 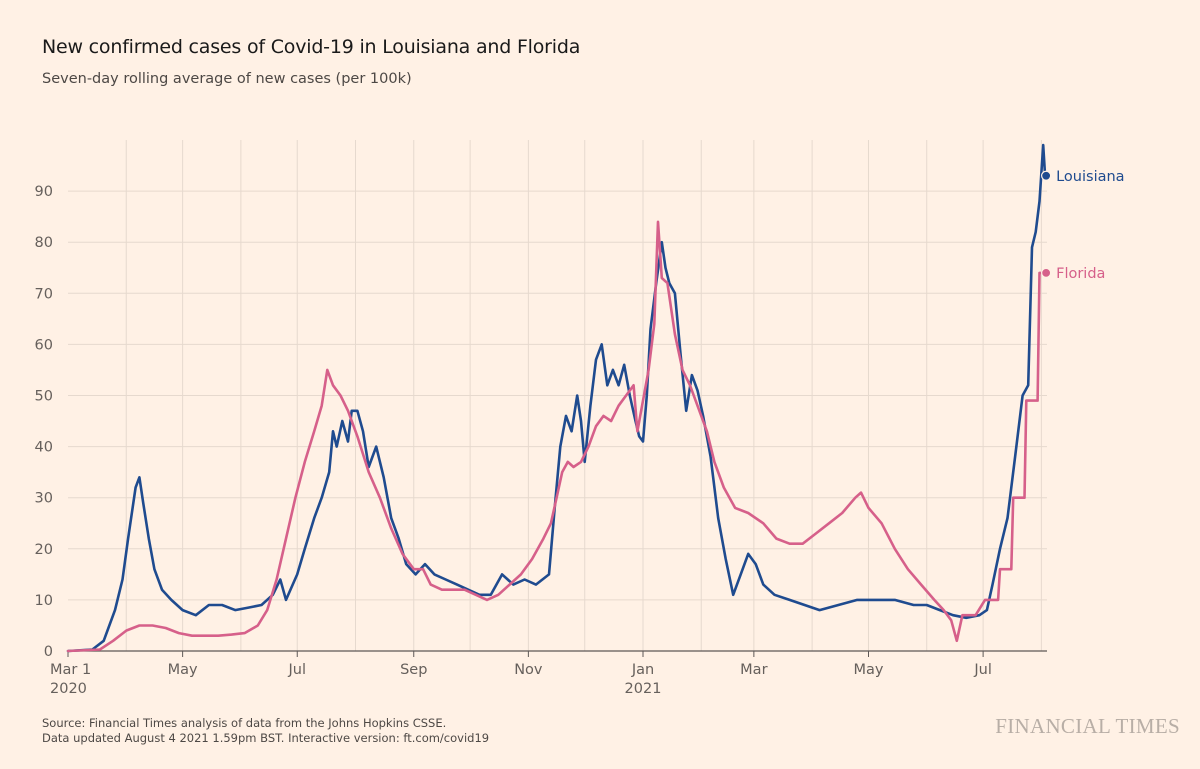 What do you see at coordinates (44, 397) in the screenshot?
I see `y-tick-label: 50` at bounding box center [44, 397].